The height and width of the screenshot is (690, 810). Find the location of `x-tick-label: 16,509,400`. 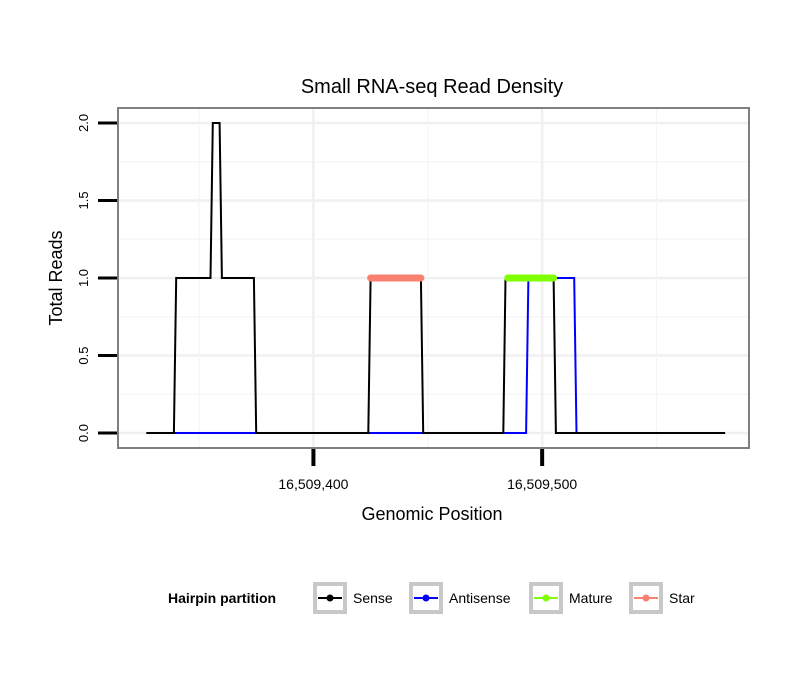

x-tick-label: 16,509,400 is located at coordinates (313, 484).